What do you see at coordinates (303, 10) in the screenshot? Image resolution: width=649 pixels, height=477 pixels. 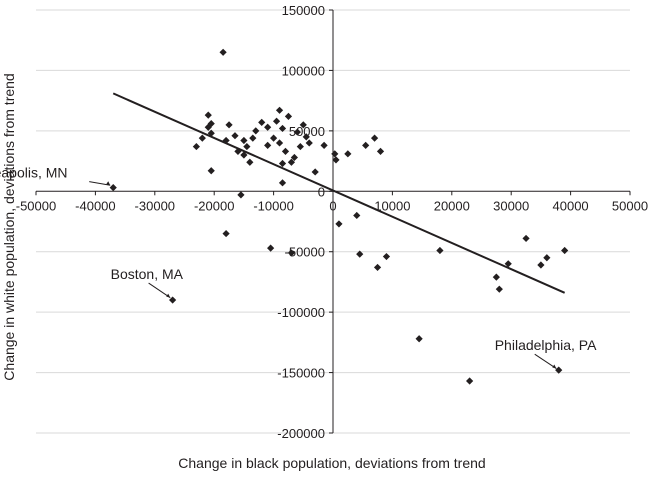 I see `y-tick-label: 150000` at bounding box center [303, 10].